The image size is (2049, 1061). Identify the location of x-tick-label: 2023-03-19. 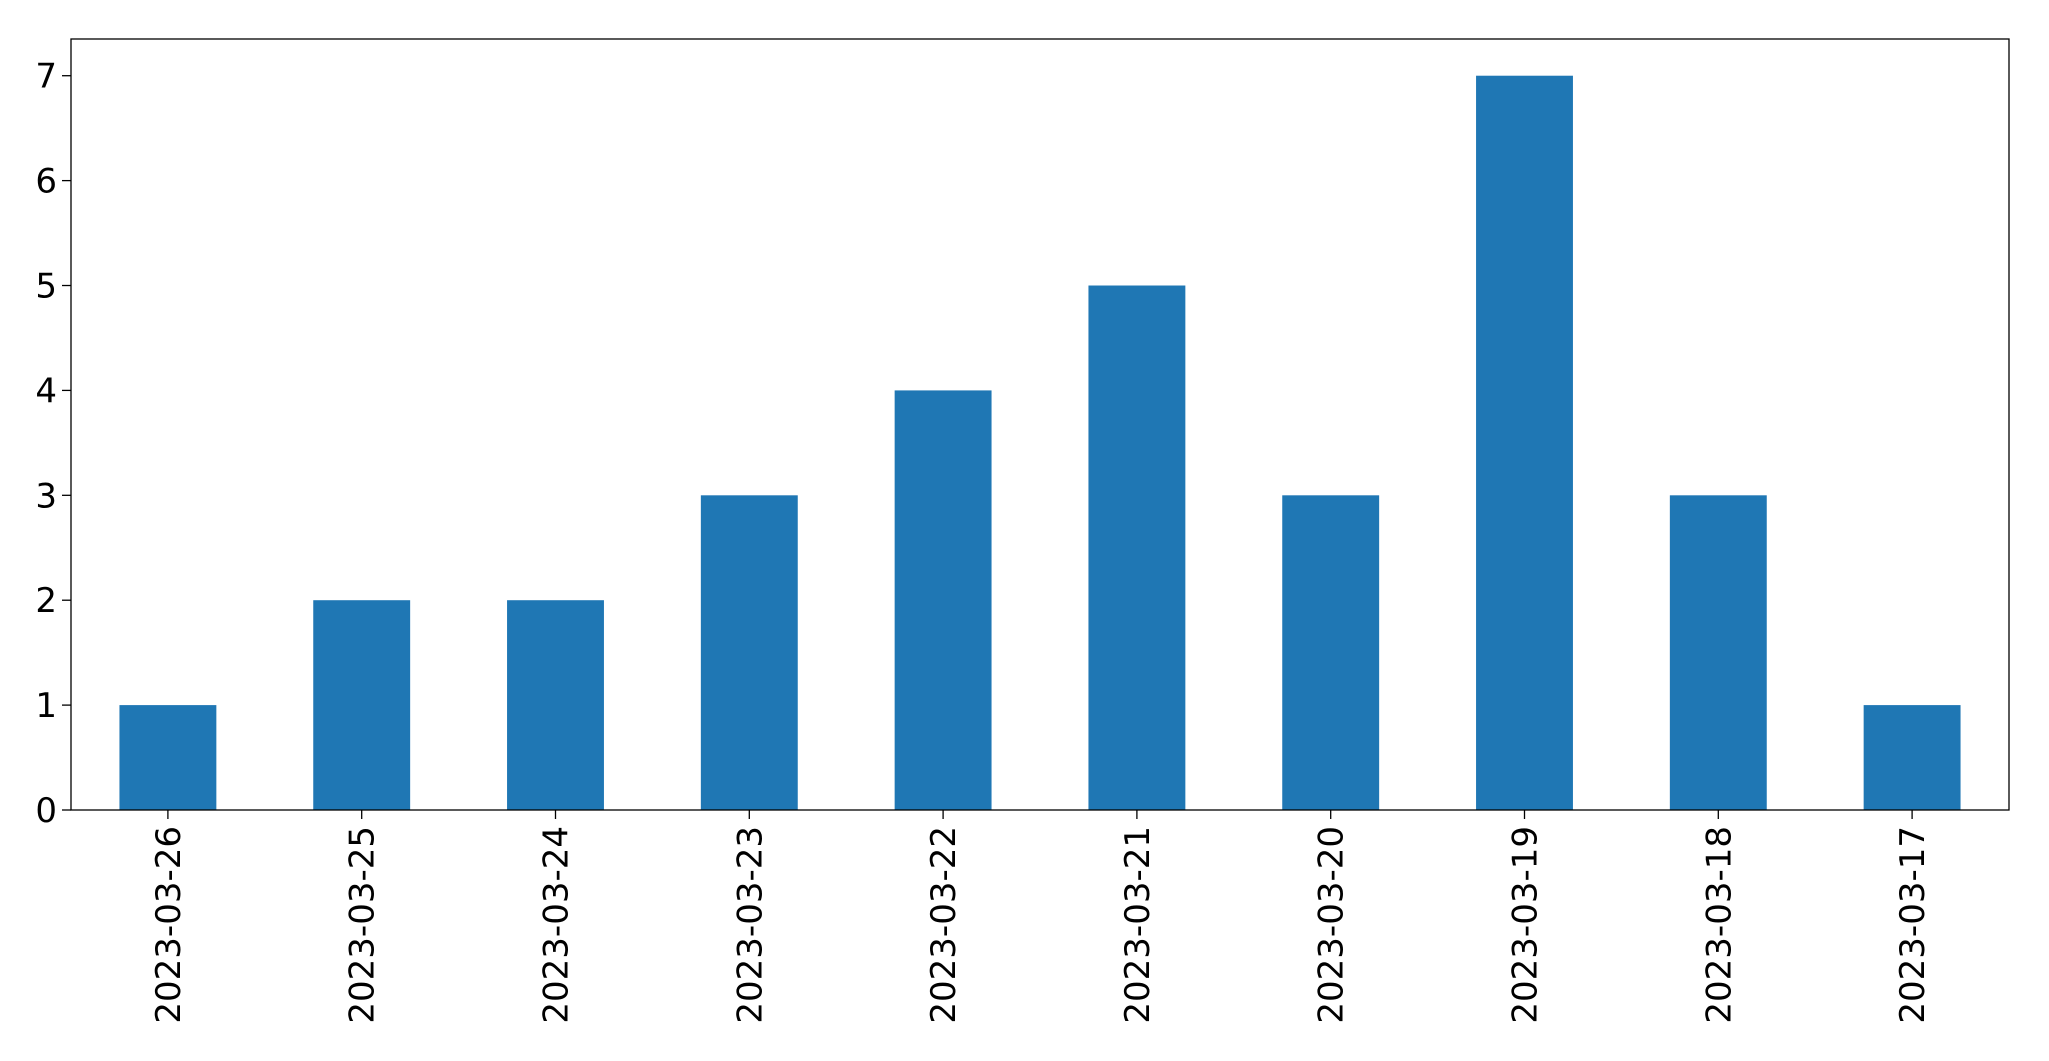
(1526, 925).